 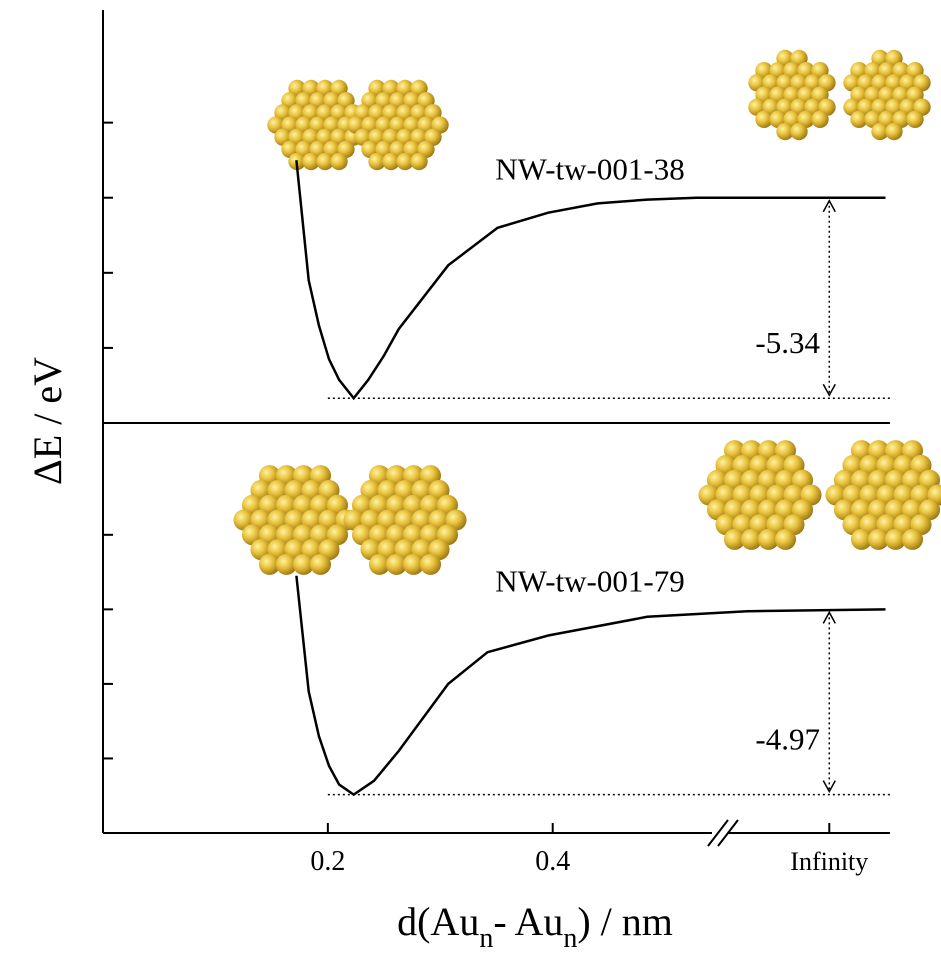 What do you see at coordinates (589, 169) in the screenshot?
I see `series-label: NW-tw-001-38` at bounding box center [589, 169].